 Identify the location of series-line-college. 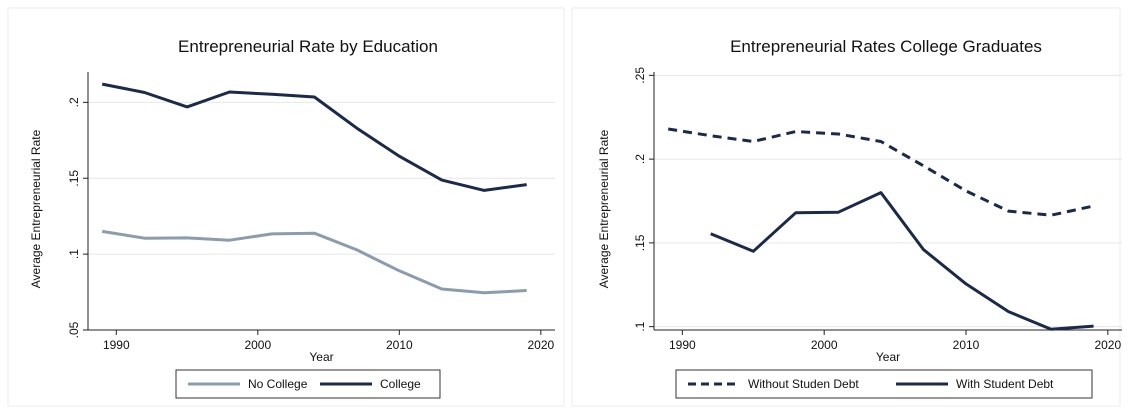
(314, 137).